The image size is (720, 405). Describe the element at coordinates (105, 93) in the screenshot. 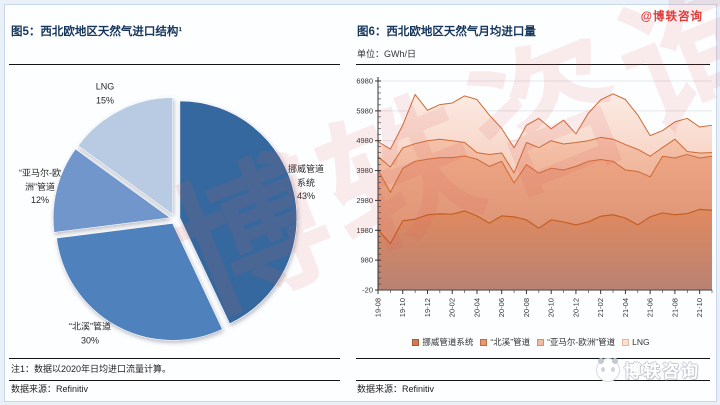

I see `pie-label-3: LNG 15%` at that location.